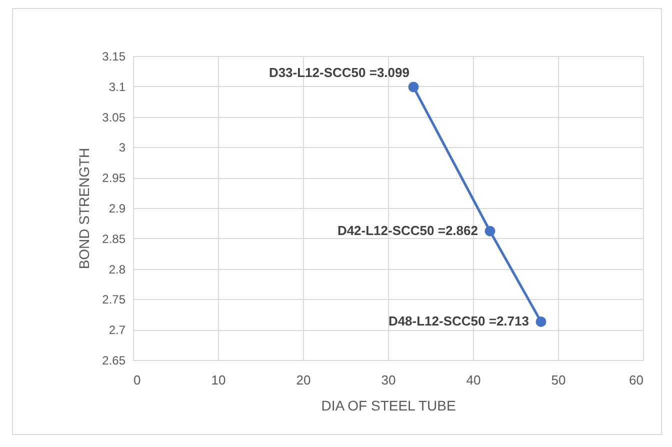 Image resolution: width=672 pixels, height=447 pixels. Describe the element at coordinates (339, 72) in the screenshot. I see `data-label: D33-L12-SCC50 =3.099` at that location.